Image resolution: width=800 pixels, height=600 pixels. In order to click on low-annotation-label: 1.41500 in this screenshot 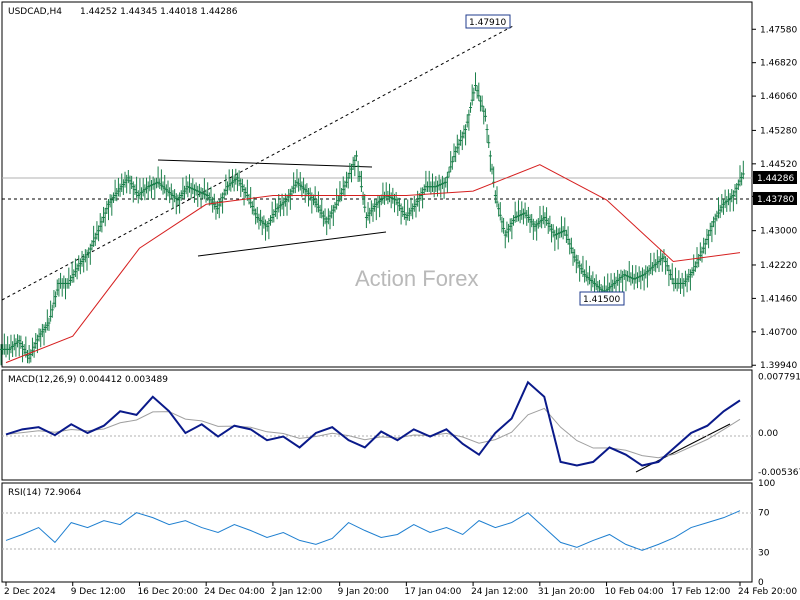, I will do `click(601, 300)`.